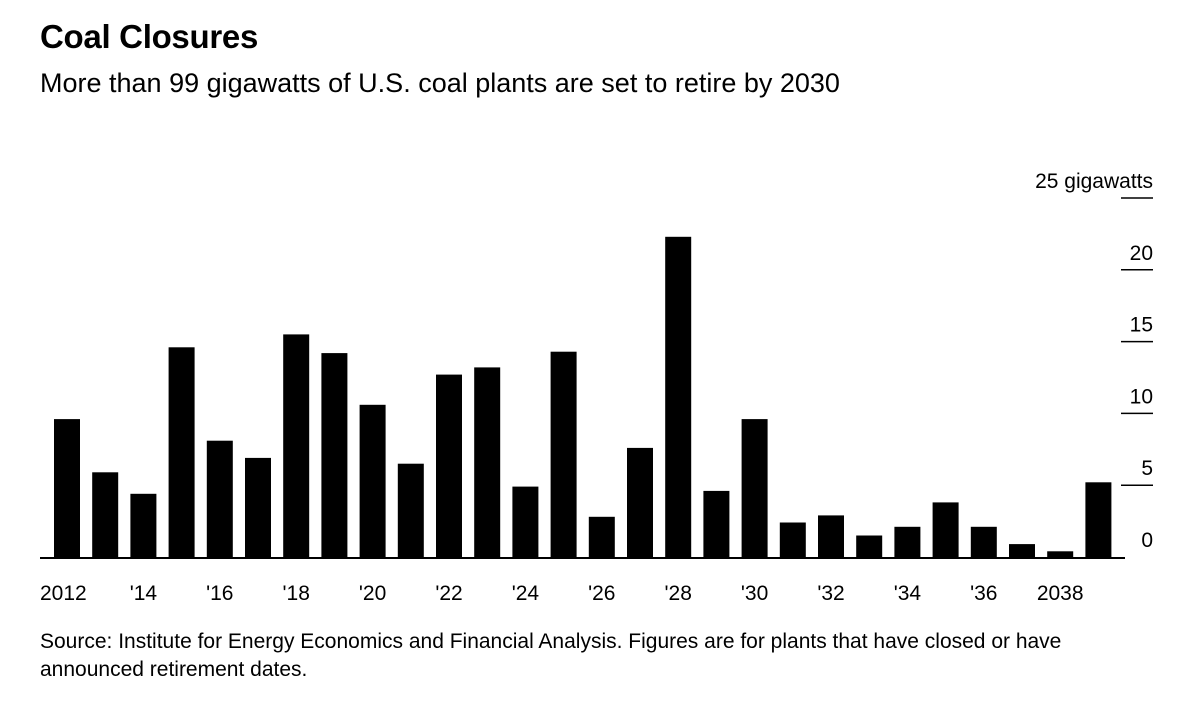 Image resolution: width=1200 pixels, height=703 pixels. What do you see at coordinates (601, 536) in the screenshot?
I see `bar-2026` at bounding box center [601, 536].